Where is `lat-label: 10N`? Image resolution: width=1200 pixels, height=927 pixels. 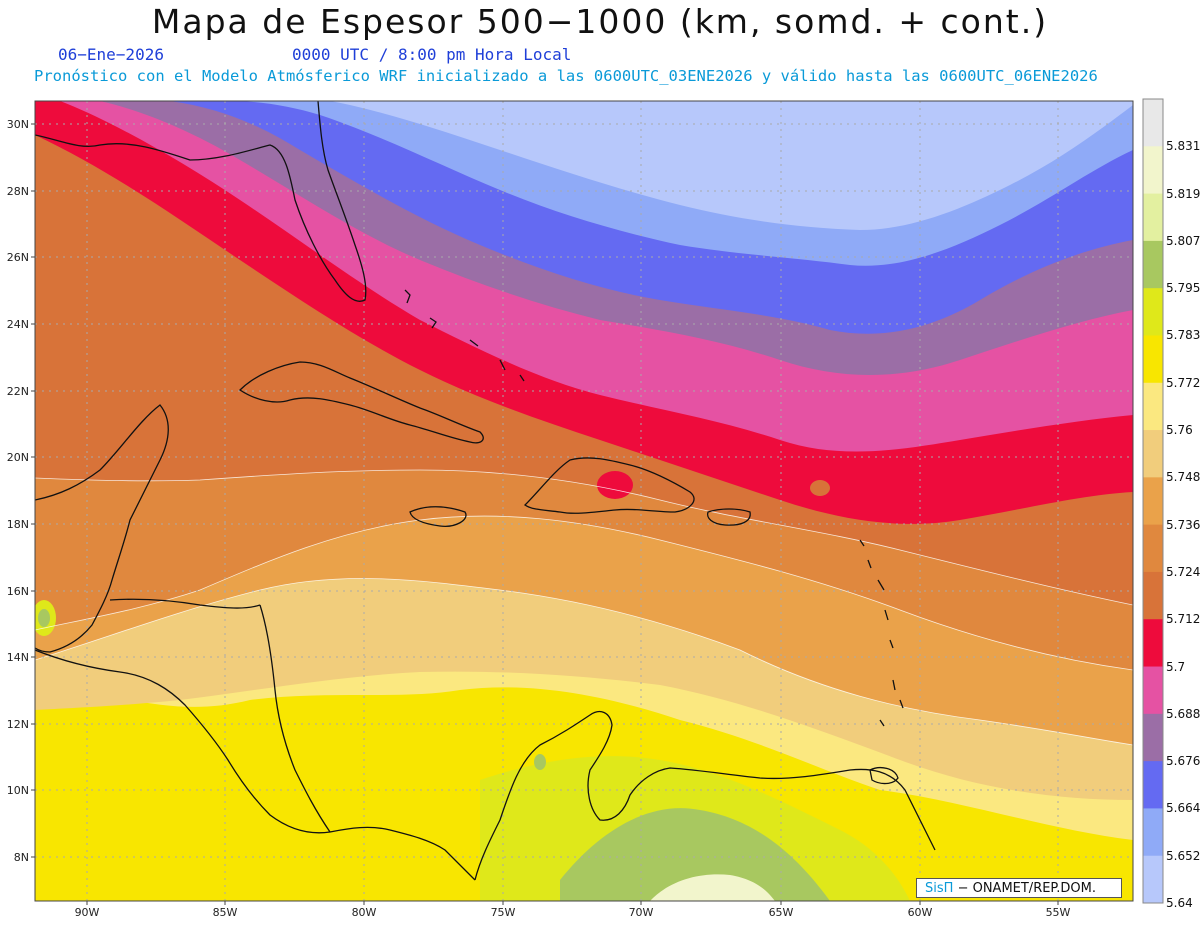
lat-label: 10N is located at coordinates (18, 790).